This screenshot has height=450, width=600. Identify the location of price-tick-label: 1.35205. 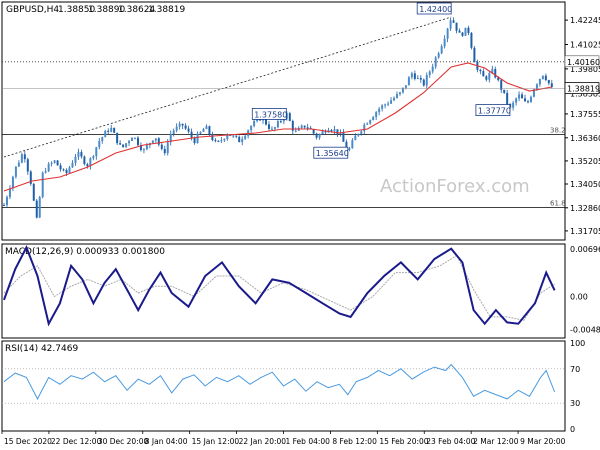
(585, 161).